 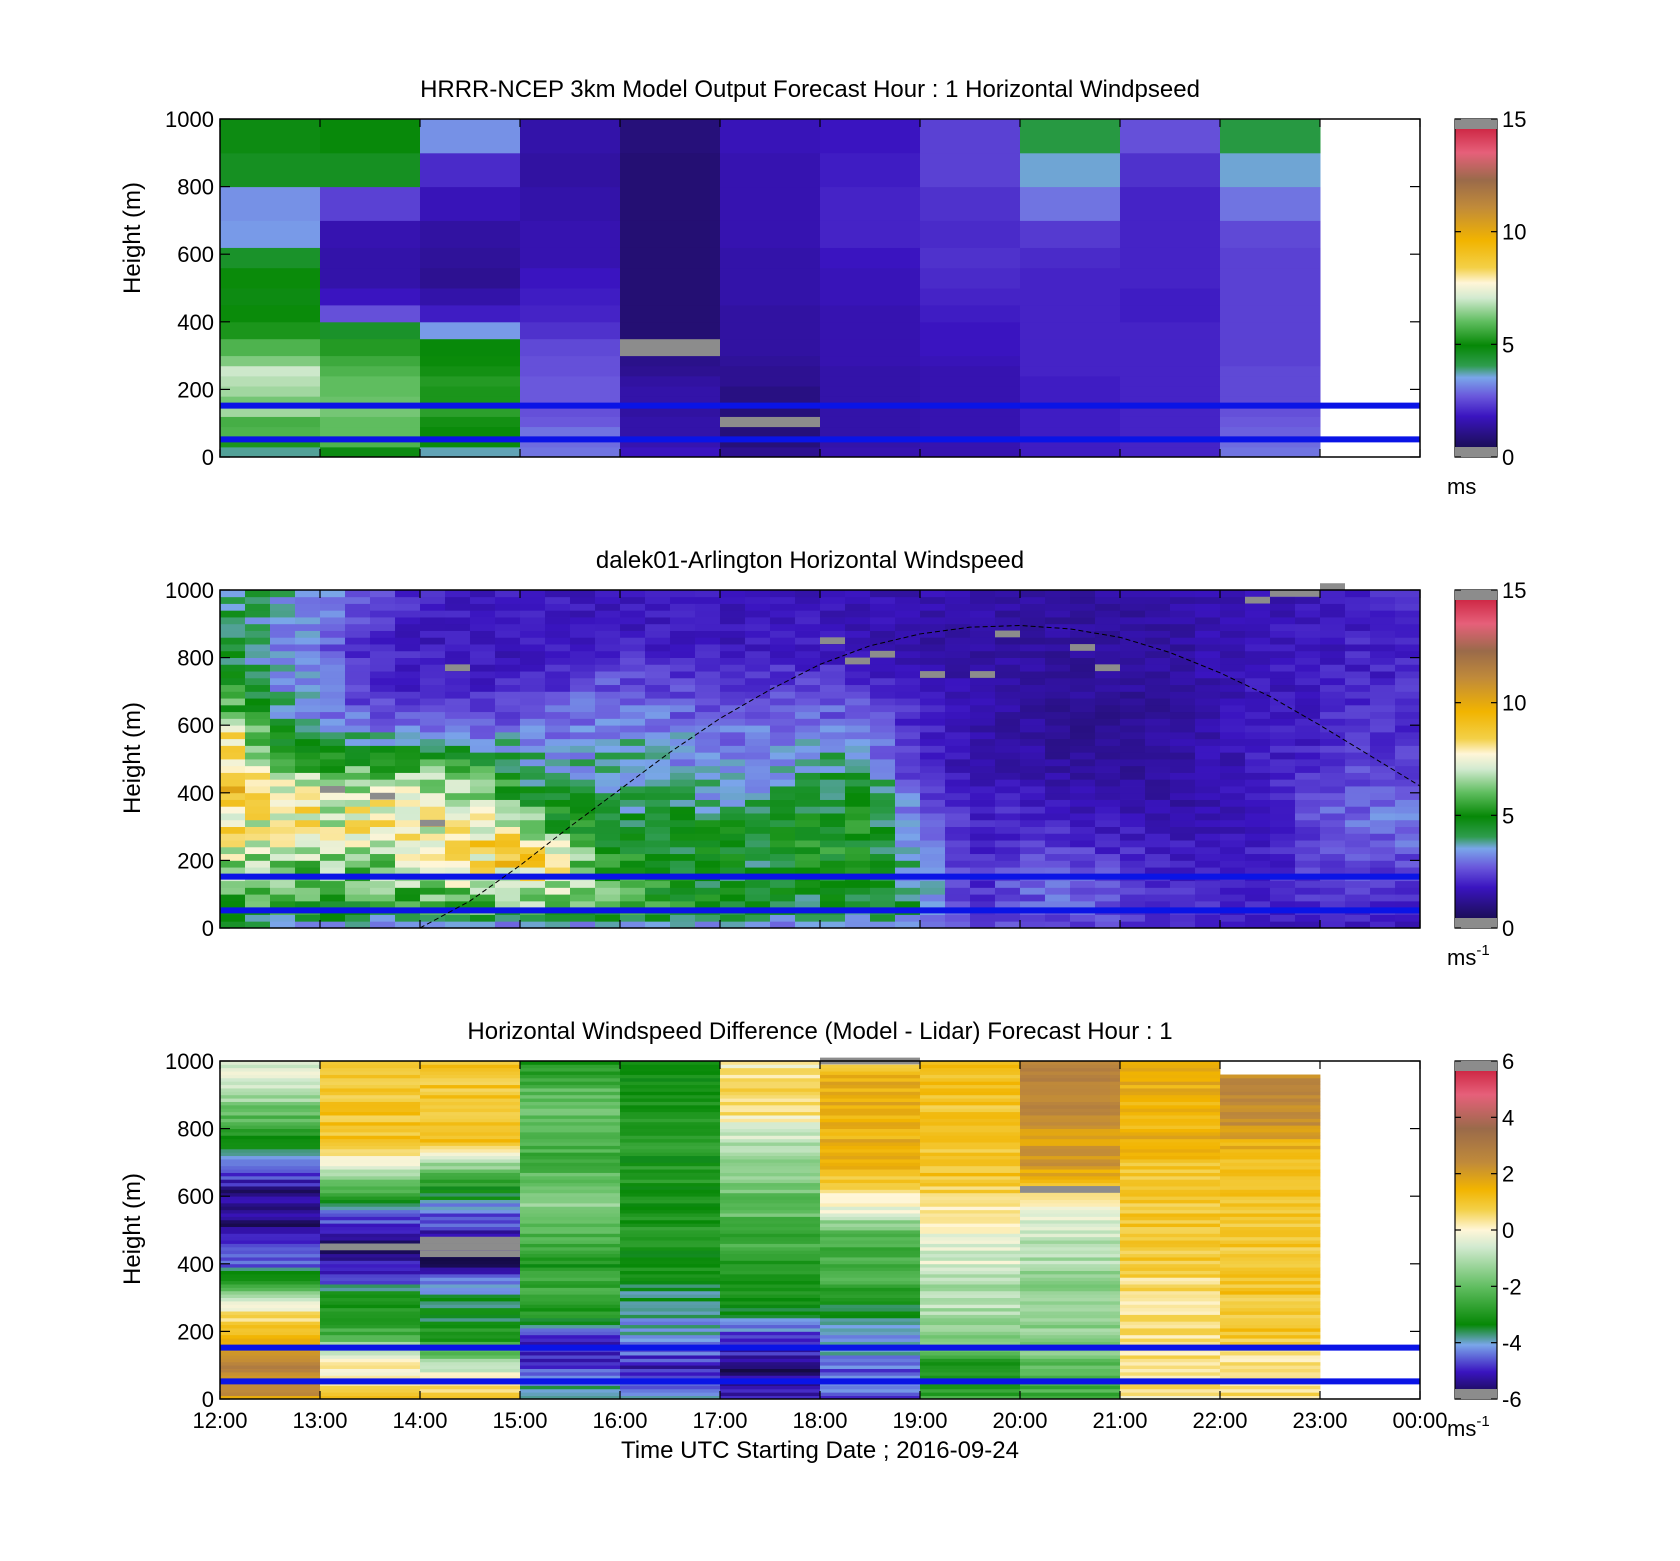 What do you see at coordinates (1514, 590) in the screenshot?
I see `colorbar-tick-label: 15` at bounding box center [1514, 590].